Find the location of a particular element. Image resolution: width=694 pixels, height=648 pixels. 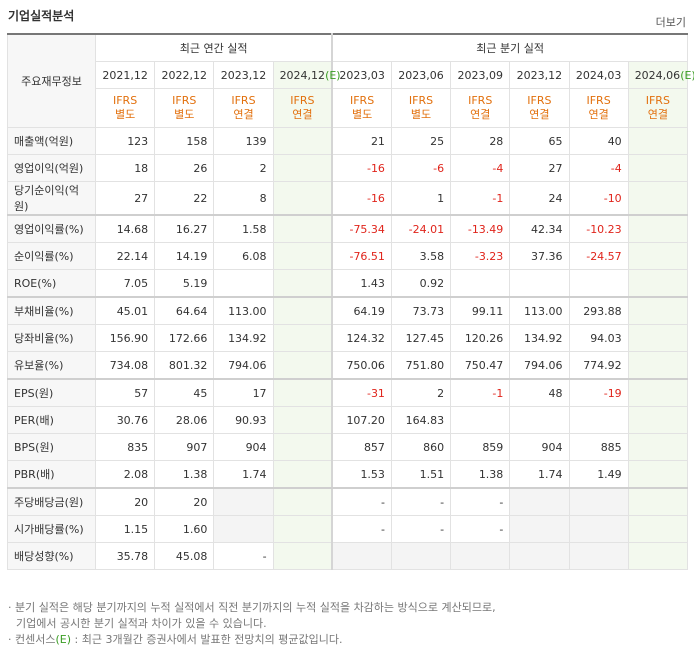

data-row: 당기순이익(억원) 27 22 8 -16 1 -1 24 -10 is located at coordinates (348, 198).